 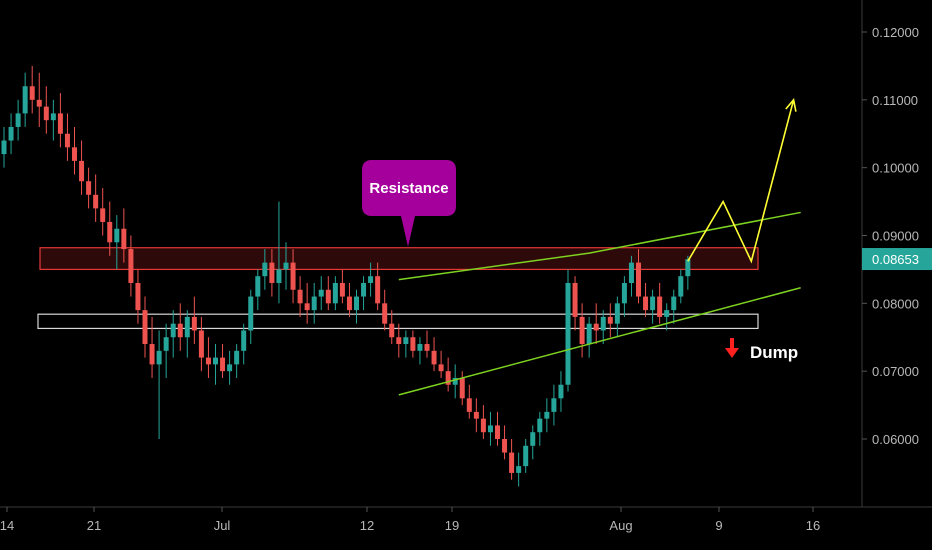 What do you see at coordinates (813, 525) in the screenshot?
I see `date-tick-label: 16` at bounding box center [813, 525].